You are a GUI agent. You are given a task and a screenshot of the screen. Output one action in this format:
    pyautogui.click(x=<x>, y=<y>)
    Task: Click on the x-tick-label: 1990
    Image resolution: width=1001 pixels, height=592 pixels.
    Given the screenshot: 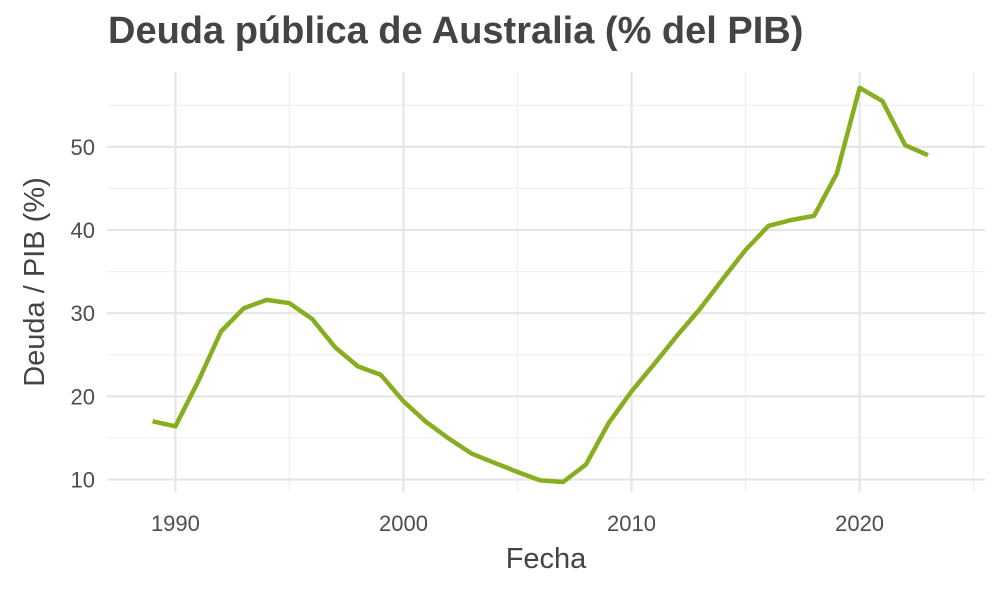 What is the action you would take?
    pyautogui.click(x=175, y=523)
    